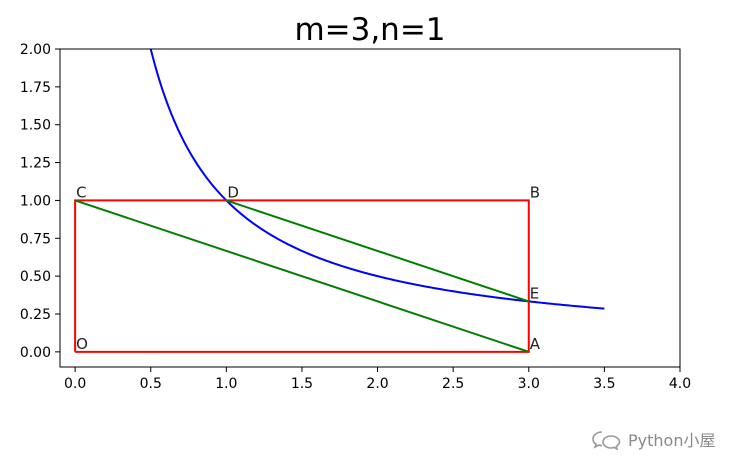 The height and width of the screenshot is (472, 746). What do you see at coordinates (672, 440) in the screenshot?
I see `watermark-text: Python小屋` at bounding box center [672, 440].